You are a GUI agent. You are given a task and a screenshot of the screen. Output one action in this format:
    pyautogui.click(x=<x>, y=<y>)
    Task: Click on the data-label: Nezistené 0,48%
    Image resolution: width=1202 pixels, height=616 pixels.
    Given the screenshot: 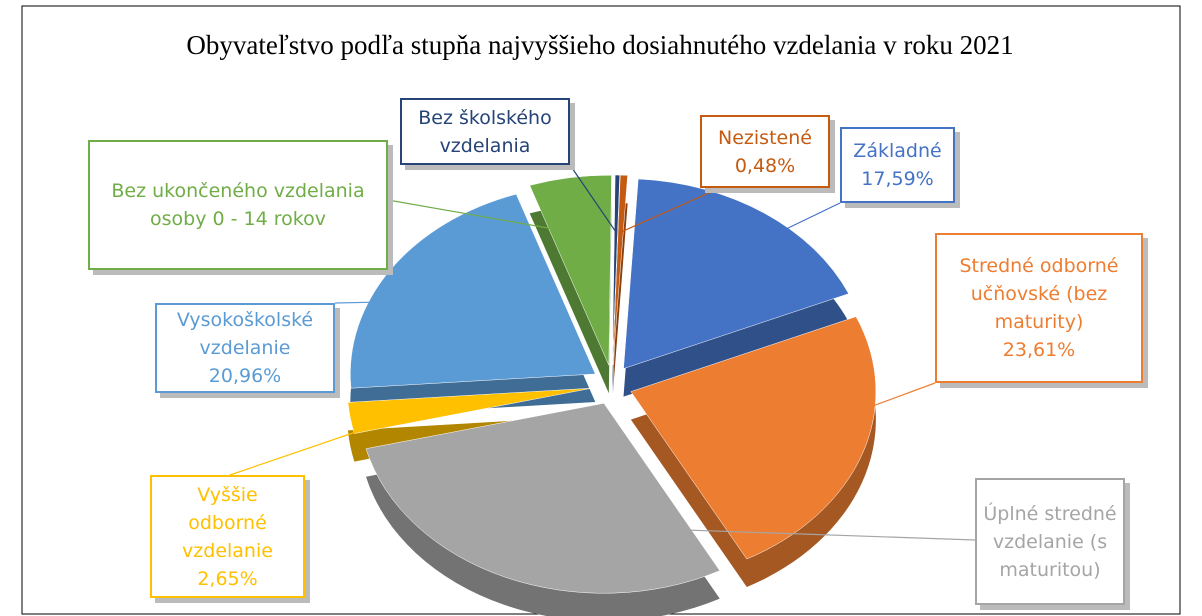 What is the action you would take?
    pyautogui.click(x=765, y=151)
    